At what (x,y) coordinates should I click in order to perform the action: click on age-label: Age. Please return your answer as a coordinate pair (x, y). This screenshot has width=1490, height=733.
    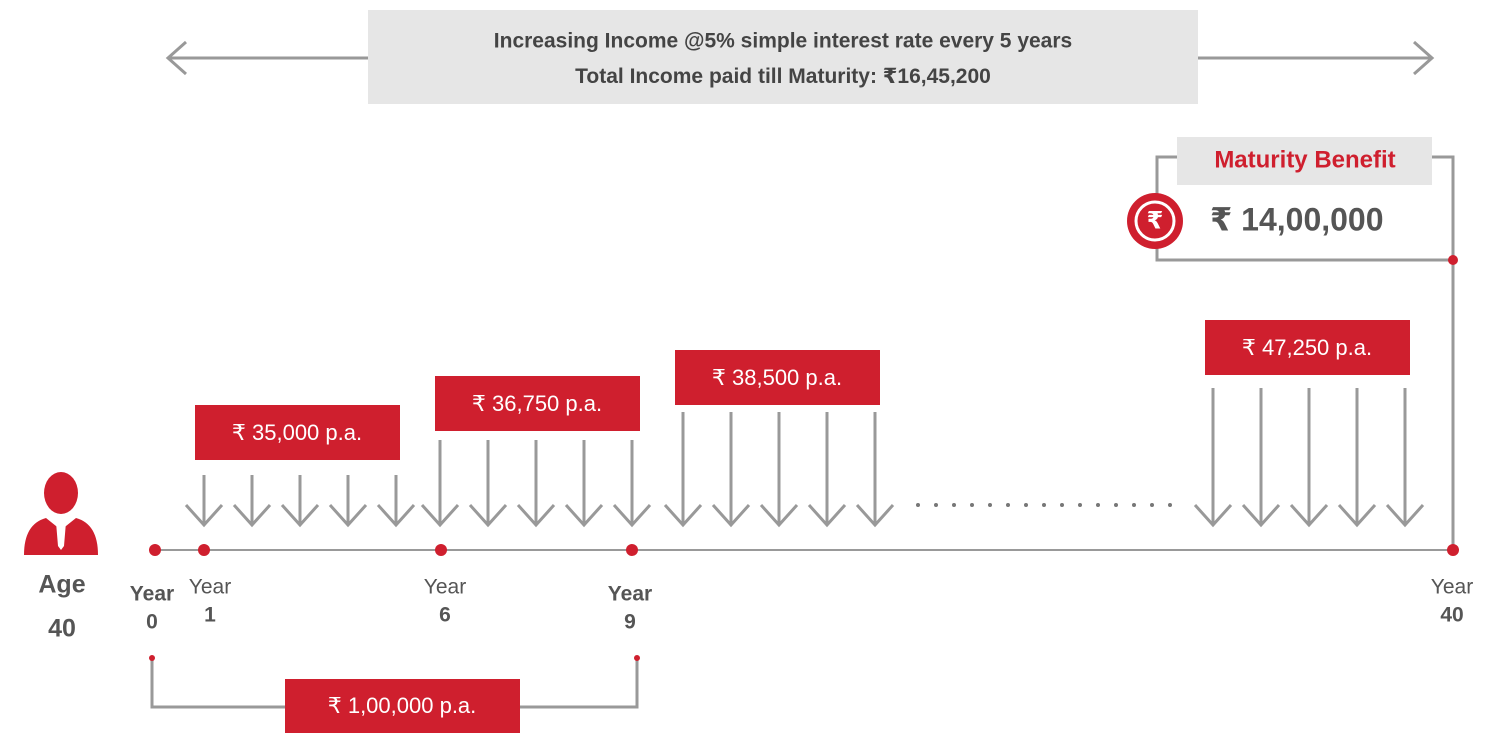
    Looking at the image, I should click on (61, 585).